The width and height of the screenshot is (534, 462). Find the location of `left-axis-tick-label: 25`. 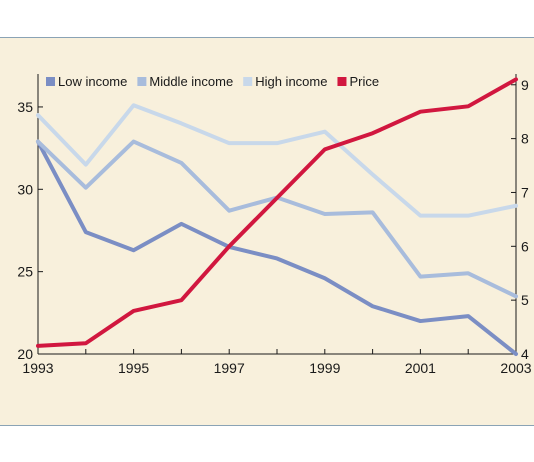

left-axis-tick-label: 25 is located at coordinates (25, 272).